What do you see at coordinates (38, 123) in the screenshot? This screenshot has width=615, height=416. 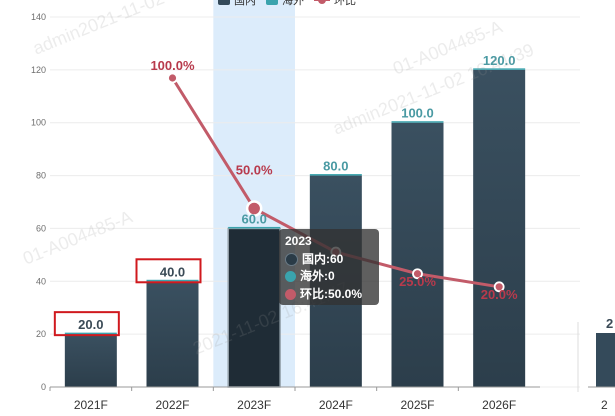 I see `y-tick-label: 100` at bounding box center [38, 123].